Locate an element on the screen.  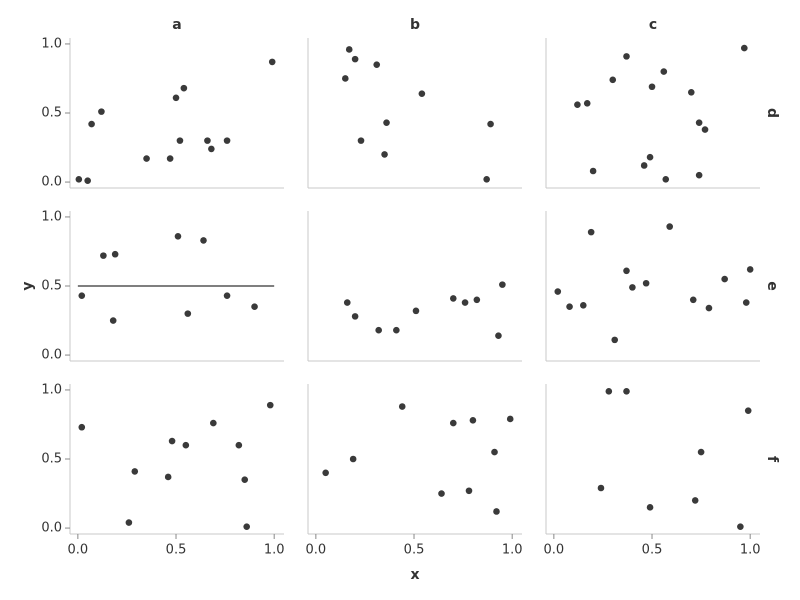
column-label: c is located at coordinates (653, 25).